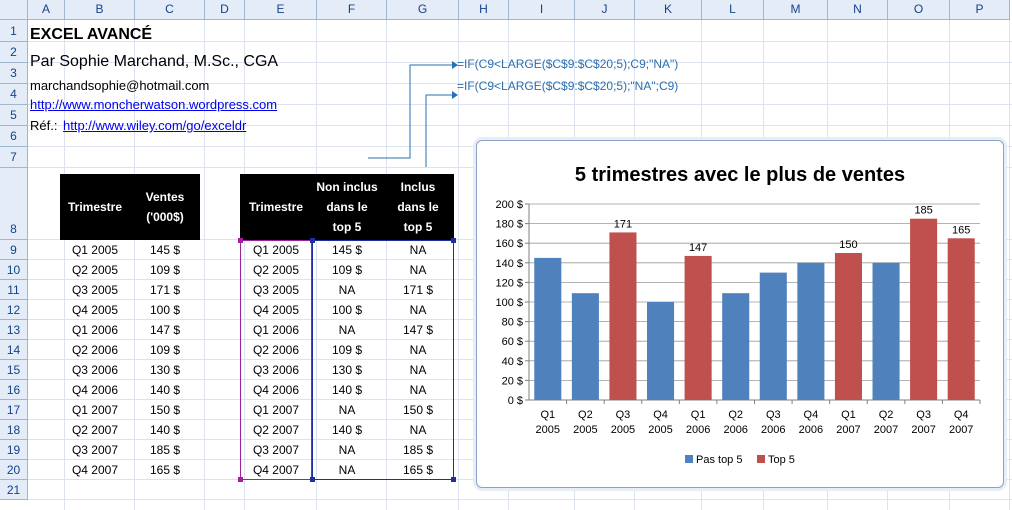  What do you see at coordinates (733, 10) in the screenshot?
I see `column-header-l: L` at bounding box center [733, 10].